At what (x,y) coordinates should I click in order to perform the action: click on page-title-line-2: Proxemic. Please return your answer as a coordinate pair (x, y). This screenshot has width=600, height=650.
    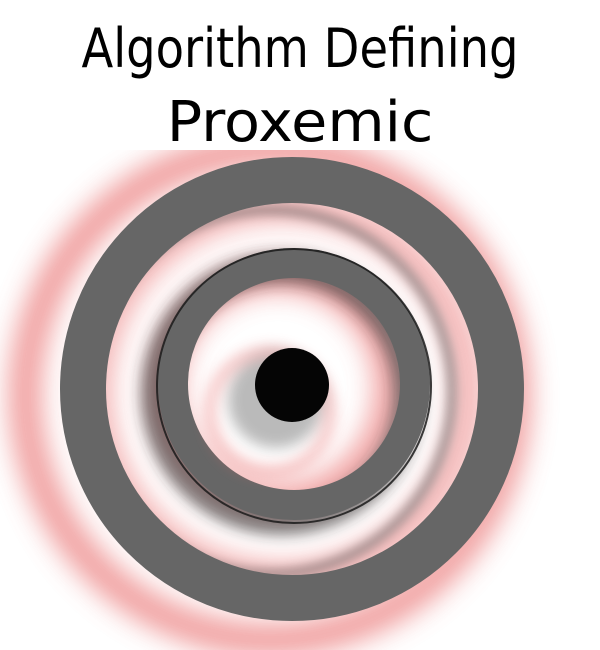
    Looking at the image, I should click on (300, 122).